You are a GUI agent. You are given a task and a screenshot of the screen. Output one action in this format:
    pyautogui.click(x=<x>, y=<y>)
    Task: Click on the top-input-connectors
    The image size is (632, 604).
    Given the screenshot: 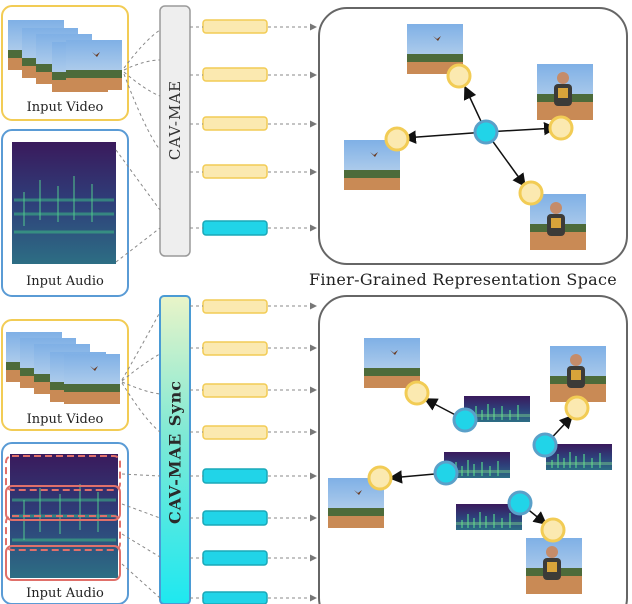 What is the action you would take?
    pyautogui.click(x=138, y=146)
    